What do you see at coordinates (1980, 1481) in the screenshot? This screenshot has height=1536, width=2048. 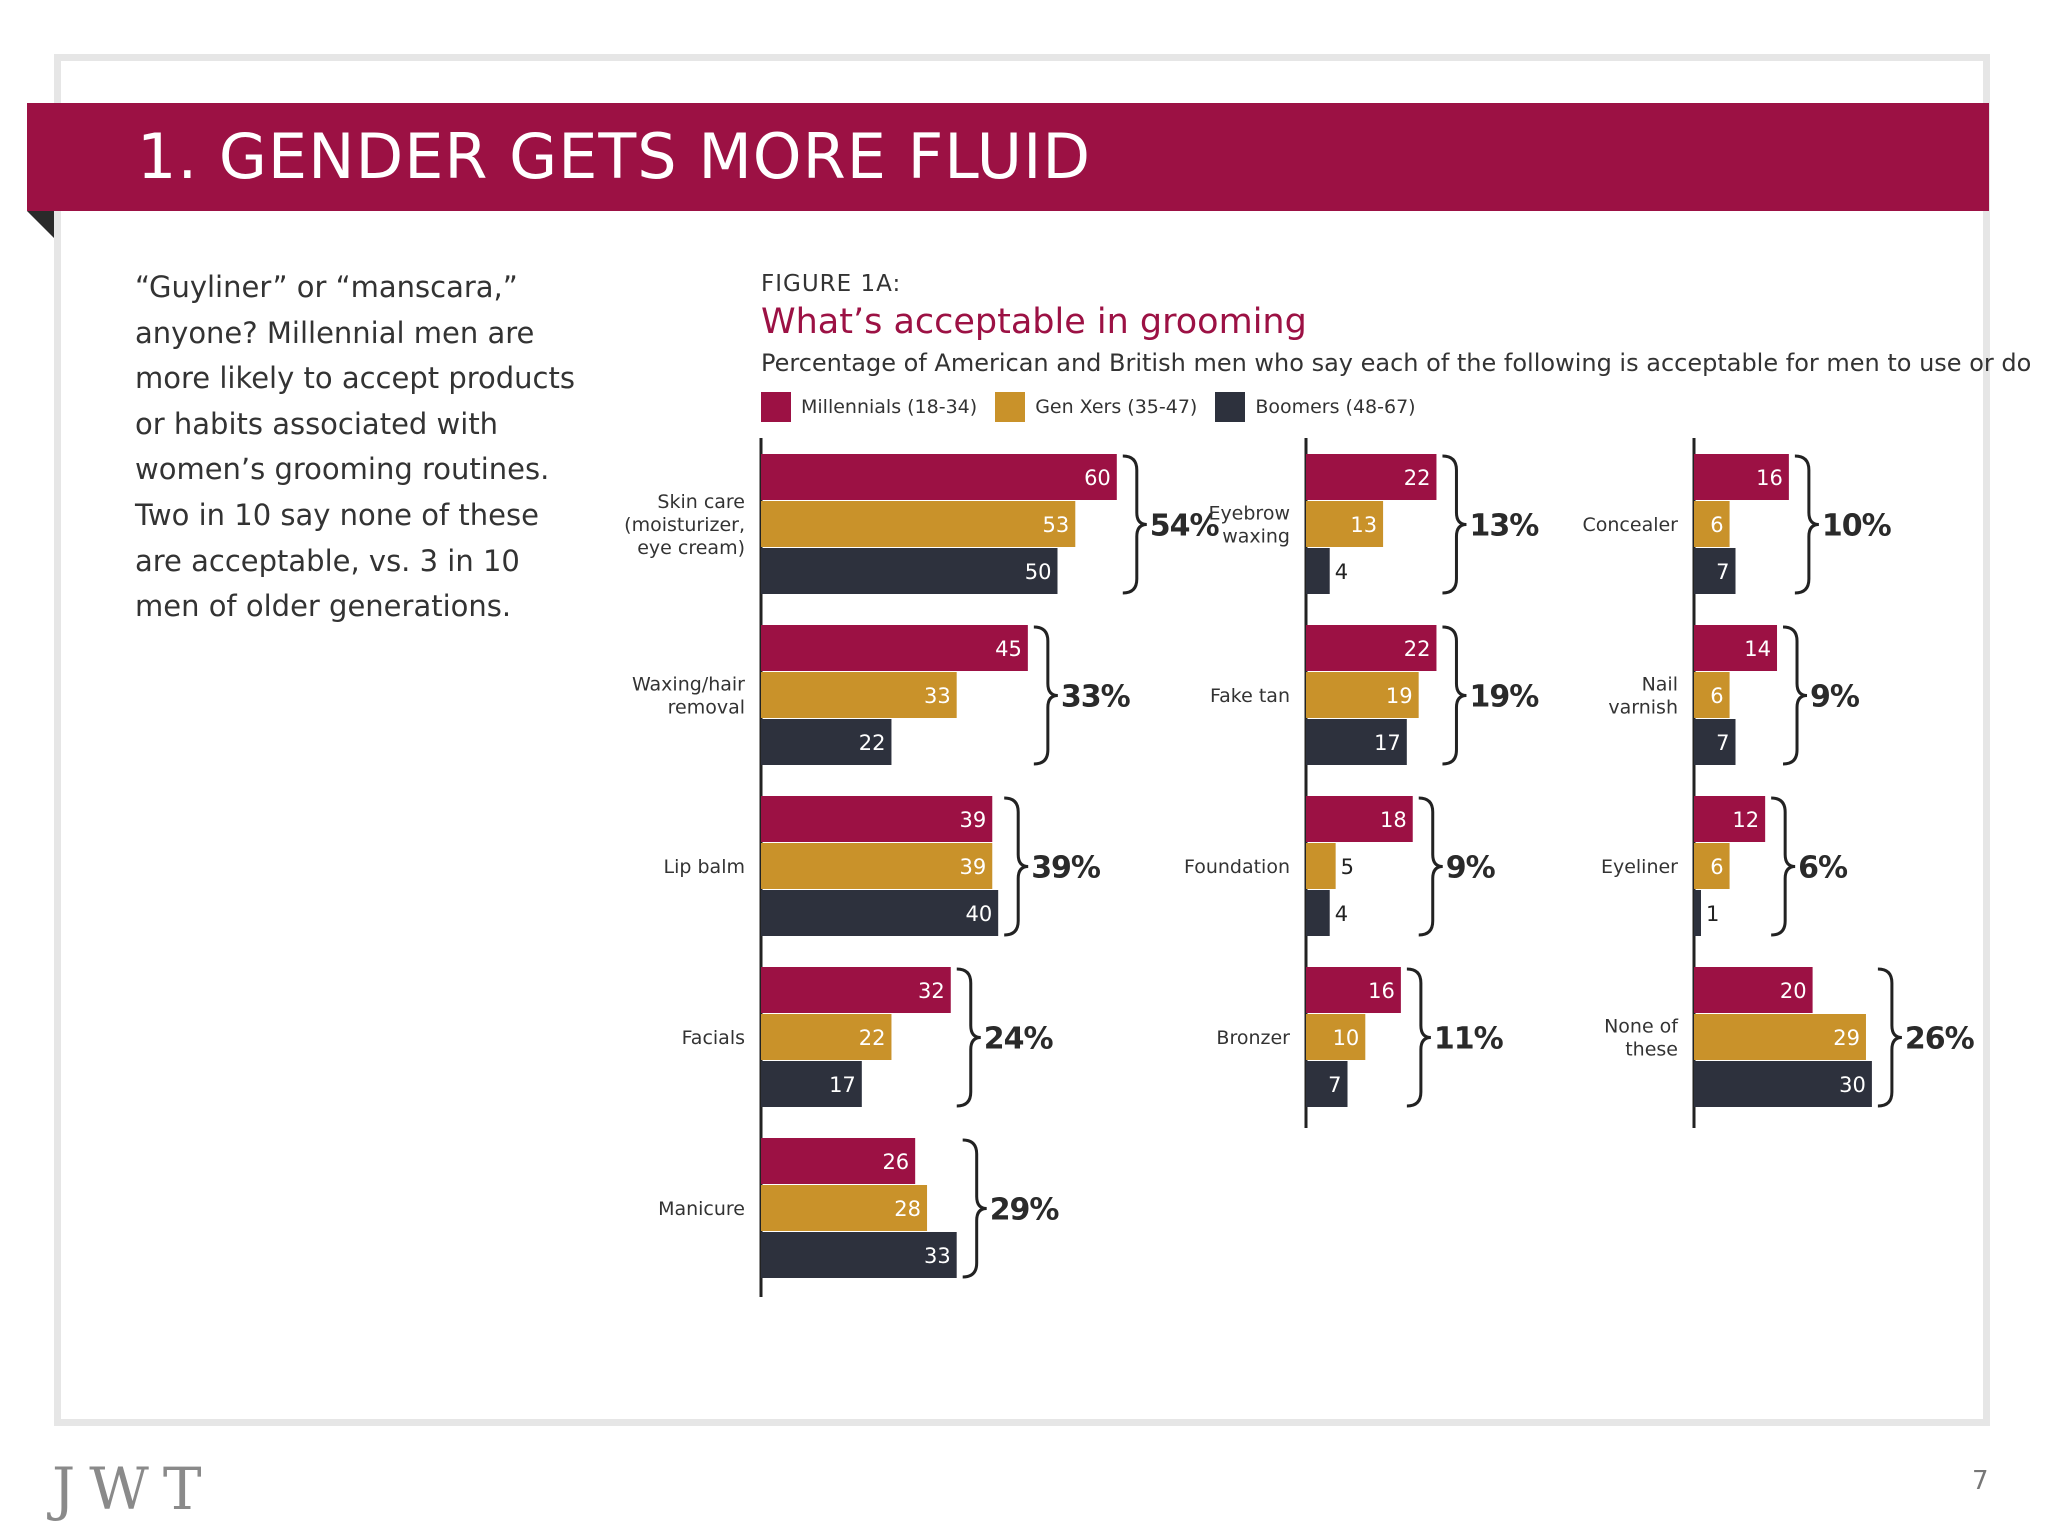 I see `page-number: 7` at bounding box center [1980, 1481].